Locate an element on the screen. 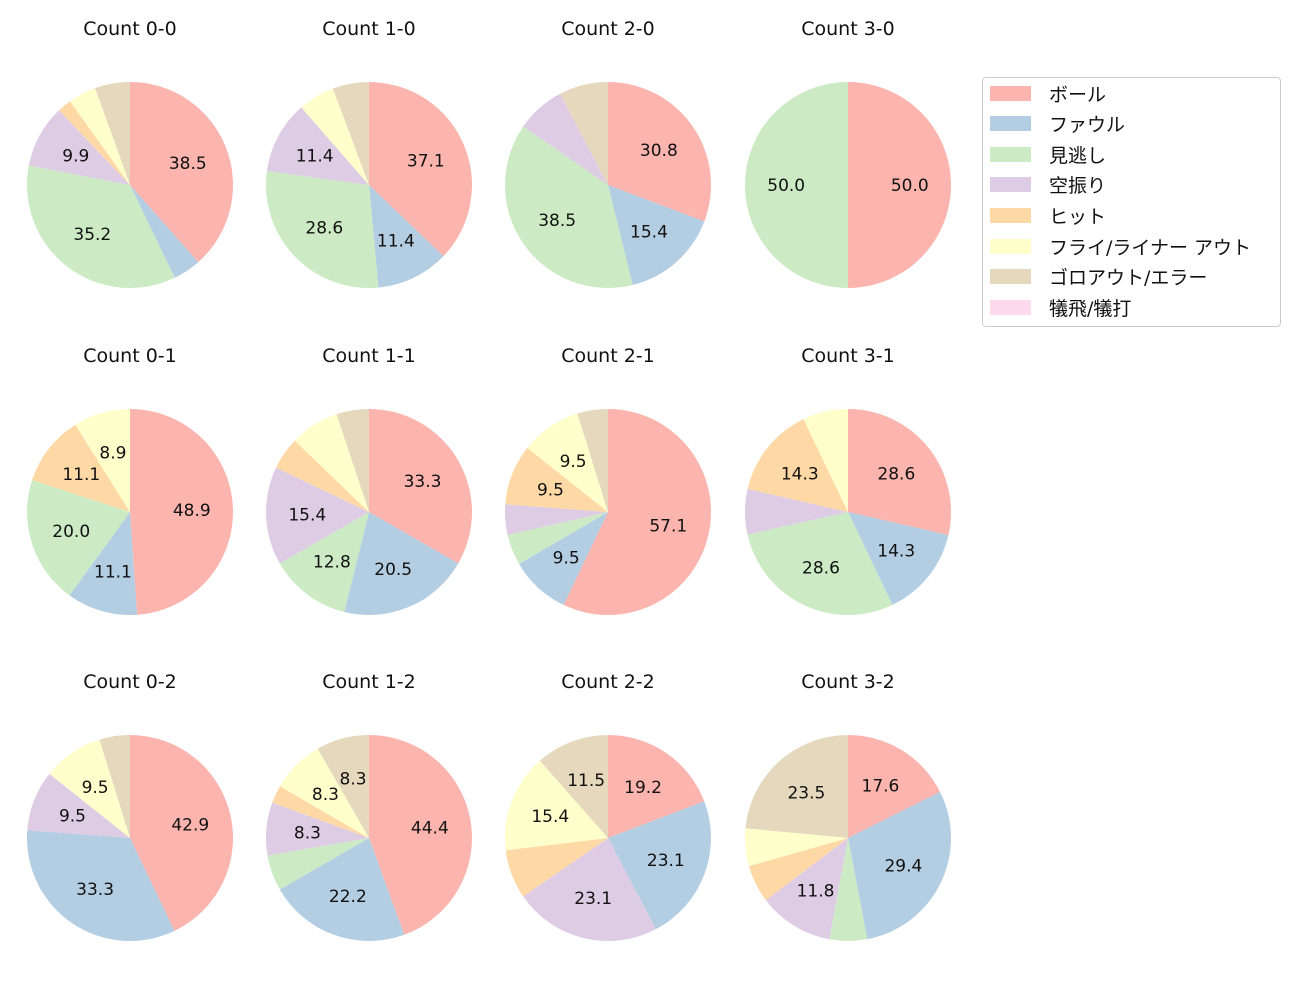 The image size is (1300, 1000). pie-count-2-1: Count 2-1 57.1 9.5 9.5 9.5 is located at coordinates (608, 480).